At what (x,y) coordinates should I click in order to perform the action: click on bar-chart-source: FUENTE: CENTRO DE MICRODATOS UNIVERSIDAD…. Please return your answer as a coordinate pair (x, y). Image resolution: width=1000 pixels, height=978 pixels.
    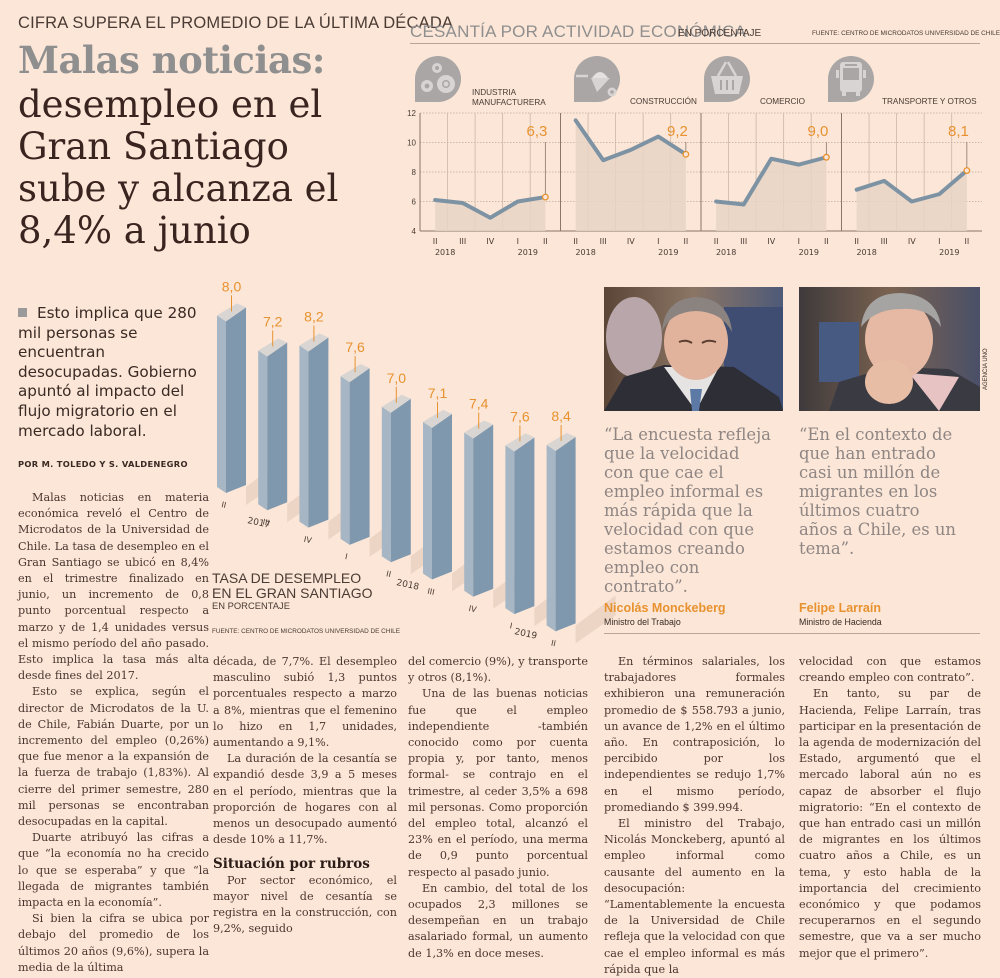
    Looking at the image, I should click on (306, 631).